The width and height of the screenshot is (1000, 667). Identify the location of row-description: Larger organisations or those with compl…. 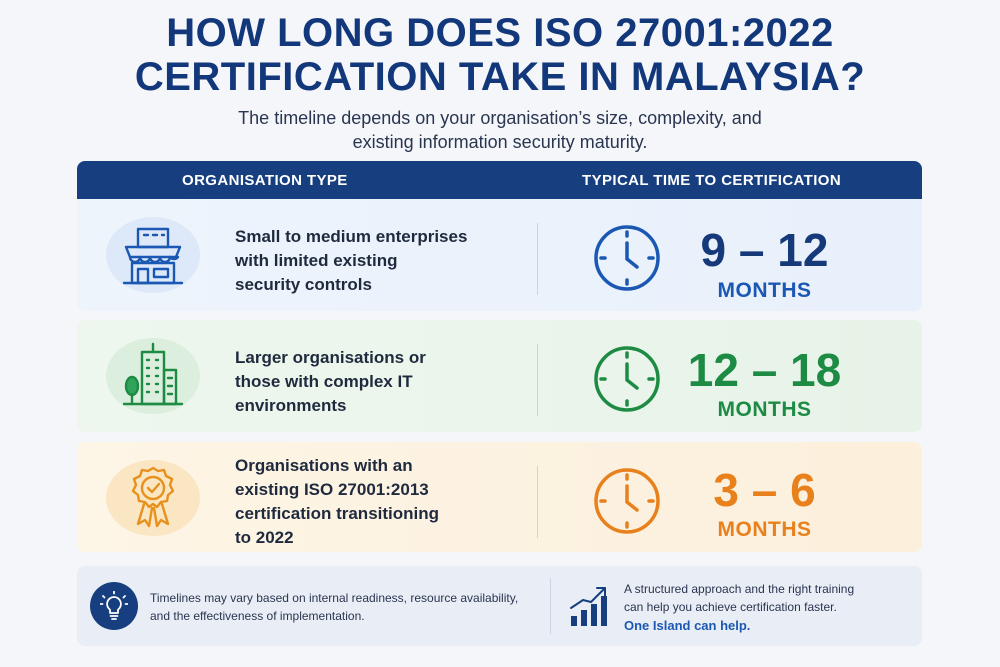
(330, 381).